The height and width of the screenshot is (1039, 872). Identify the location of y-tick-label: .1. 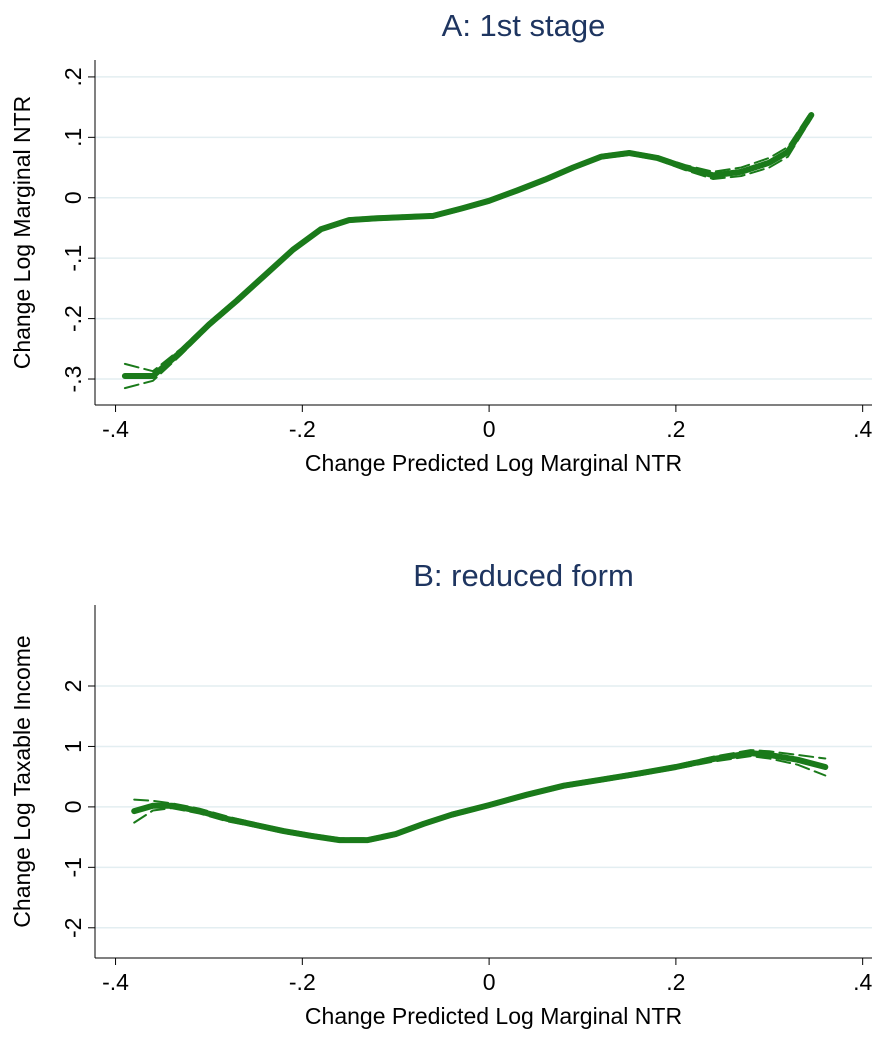
(73, 137).